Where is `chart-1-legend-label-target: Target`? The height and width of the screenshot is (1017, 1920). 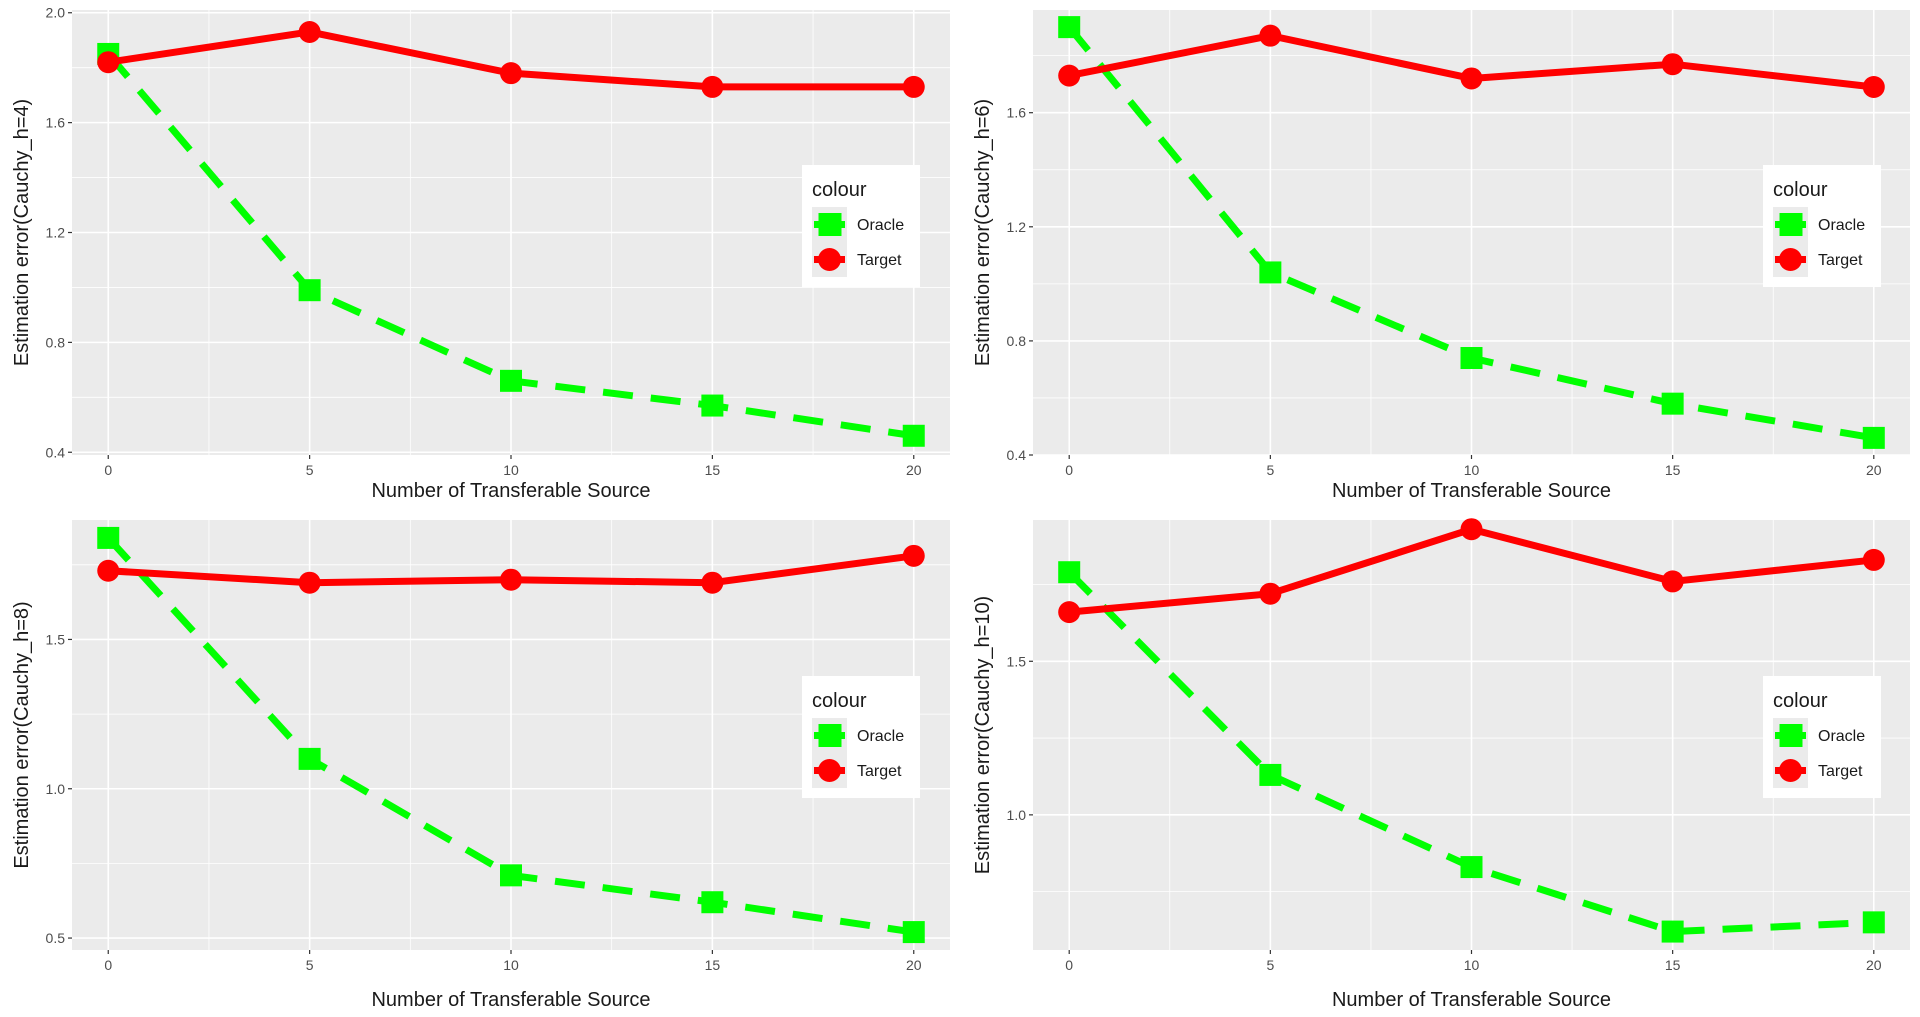 chart-1-legend-label-target: Target is located at coordinates (879, 260).